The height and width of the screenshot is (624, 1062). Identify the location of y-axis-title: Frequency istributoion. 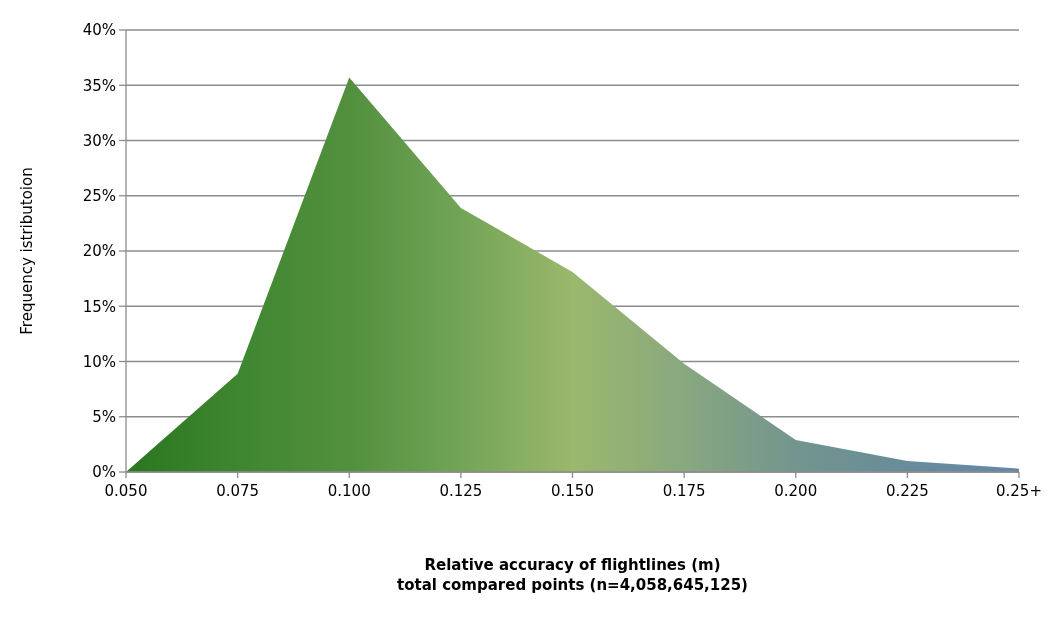
(27, 251).